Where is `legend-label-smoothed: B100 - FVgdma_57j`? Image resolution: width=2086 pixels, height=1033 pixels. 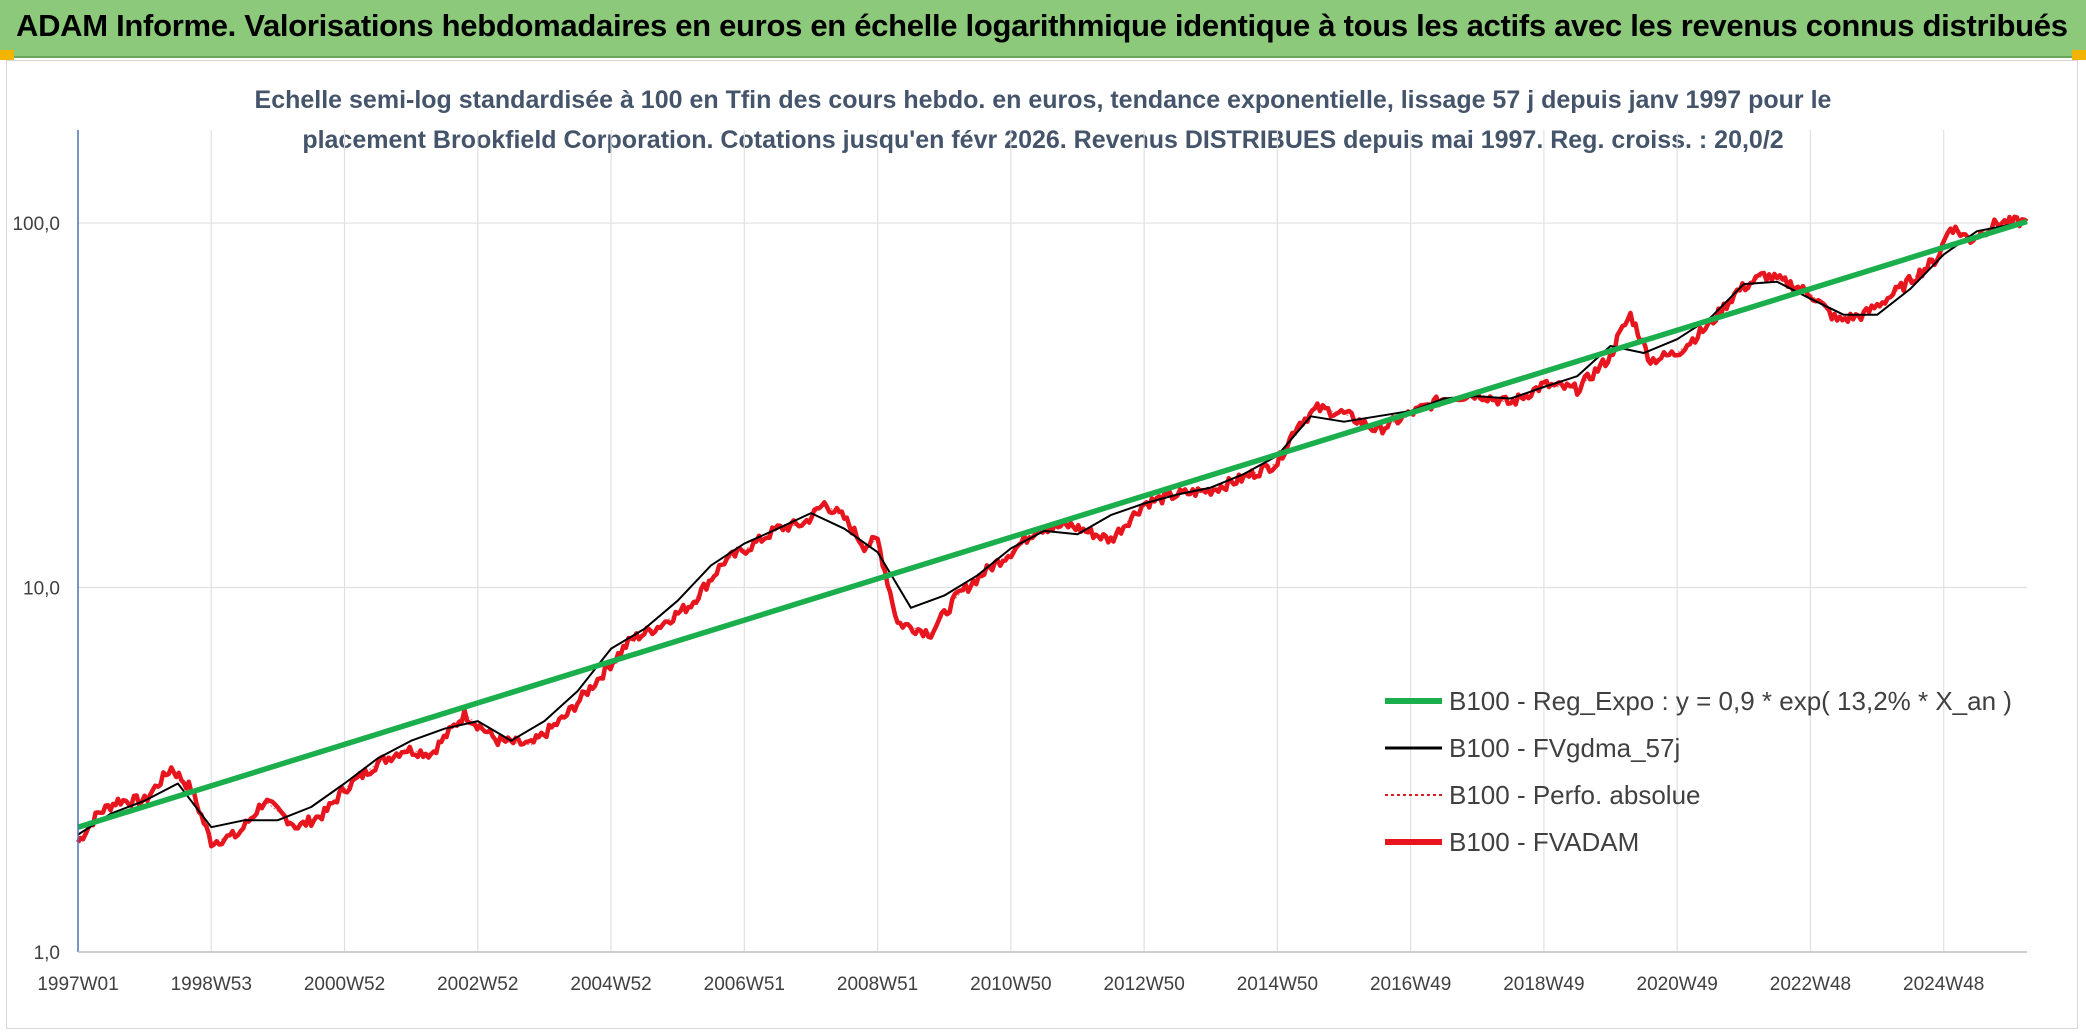 legend-label-smoothed: B100 - FVgdma_57j is located at coordinates (1564, 748).